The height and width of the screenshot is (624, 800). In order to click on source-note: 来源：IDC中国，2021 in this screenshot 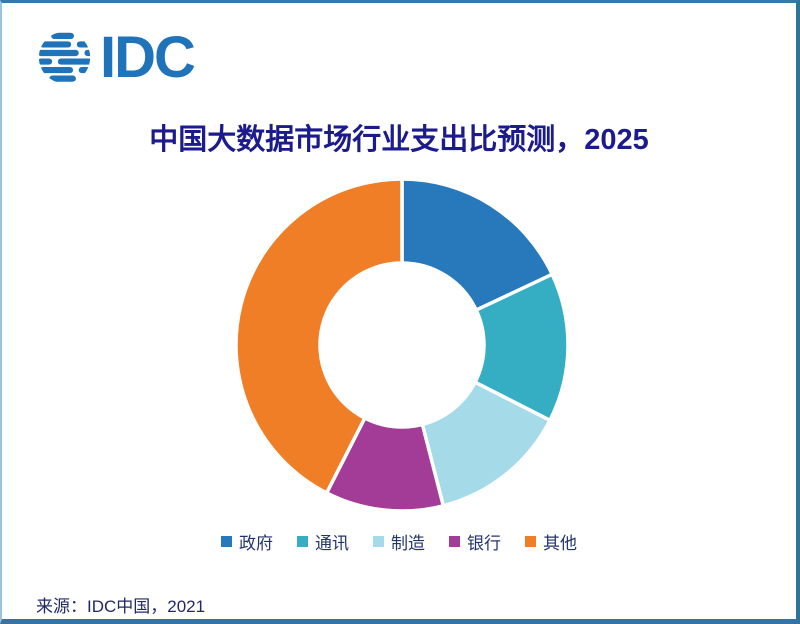, I will do `click(121, 606)`.